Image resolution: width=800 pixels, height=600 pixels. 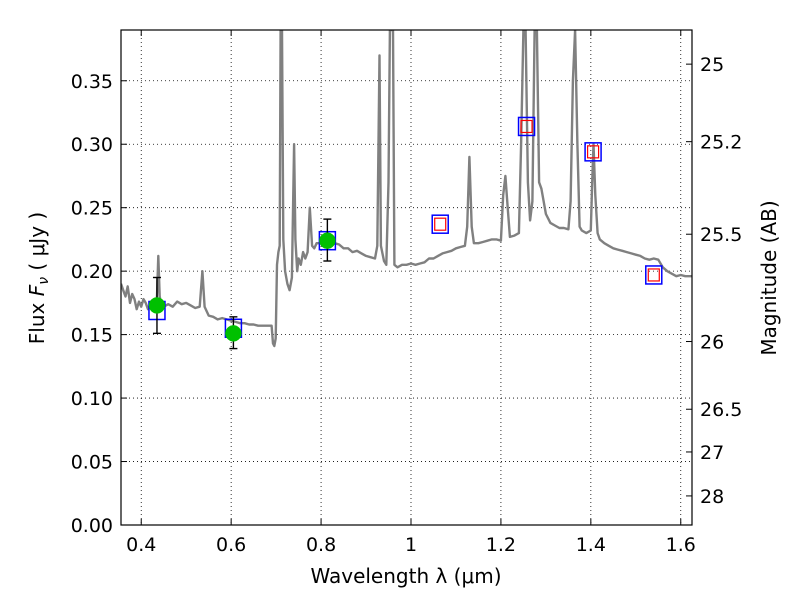 I want to click on x-tick-label: 1.4, so click(x=591, y=545).